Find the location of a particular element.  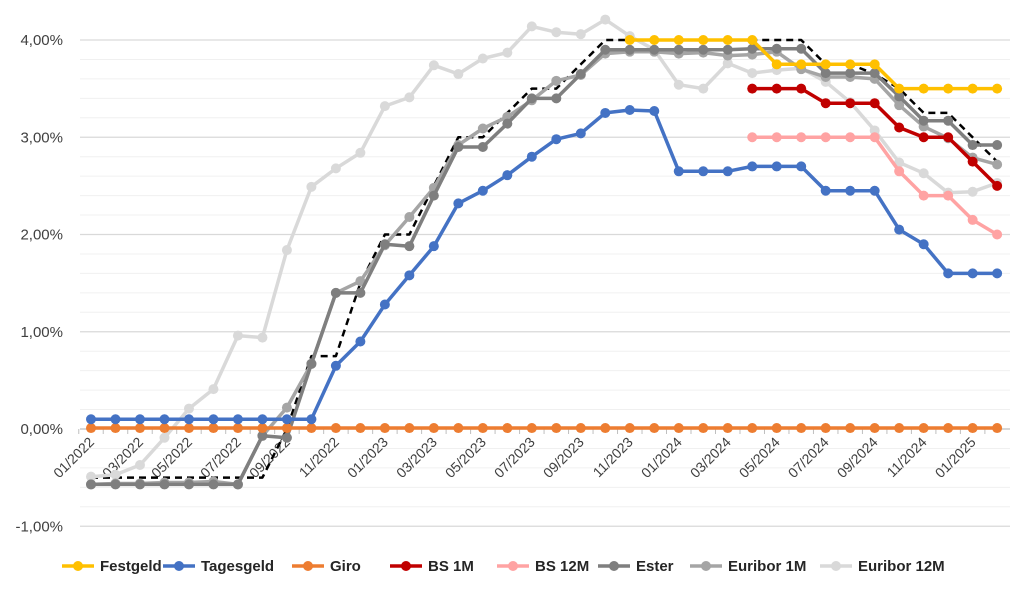

legend-label: Festgeld is located at coordinates (131, 566).